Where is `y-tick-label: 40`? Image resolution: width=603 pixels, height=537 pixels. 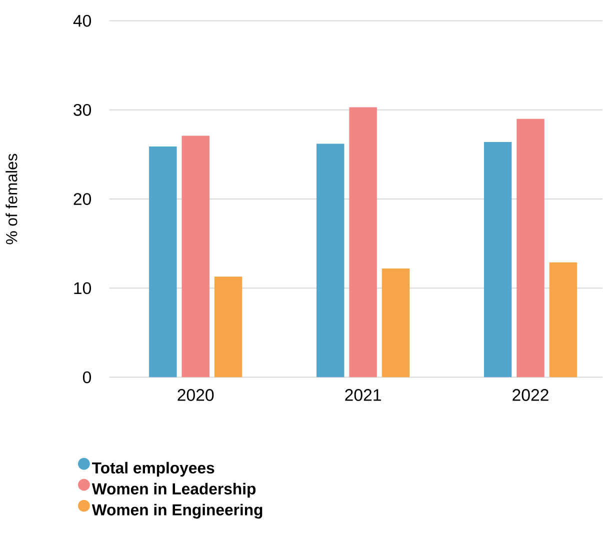 y-tick-label: 40 is located at coordinates (82, 20).